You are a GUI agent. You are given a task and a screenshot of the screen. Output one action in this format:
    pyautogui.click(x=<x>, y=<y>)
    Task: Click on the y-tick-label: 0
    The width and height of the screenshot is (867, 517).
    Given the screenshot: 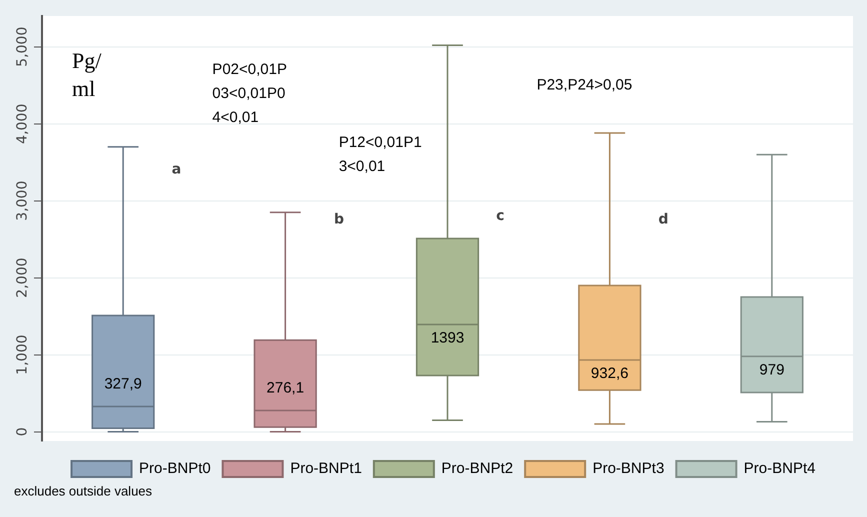 What is the action you would take?
    pyautogui.click(x=22, y=431)
    